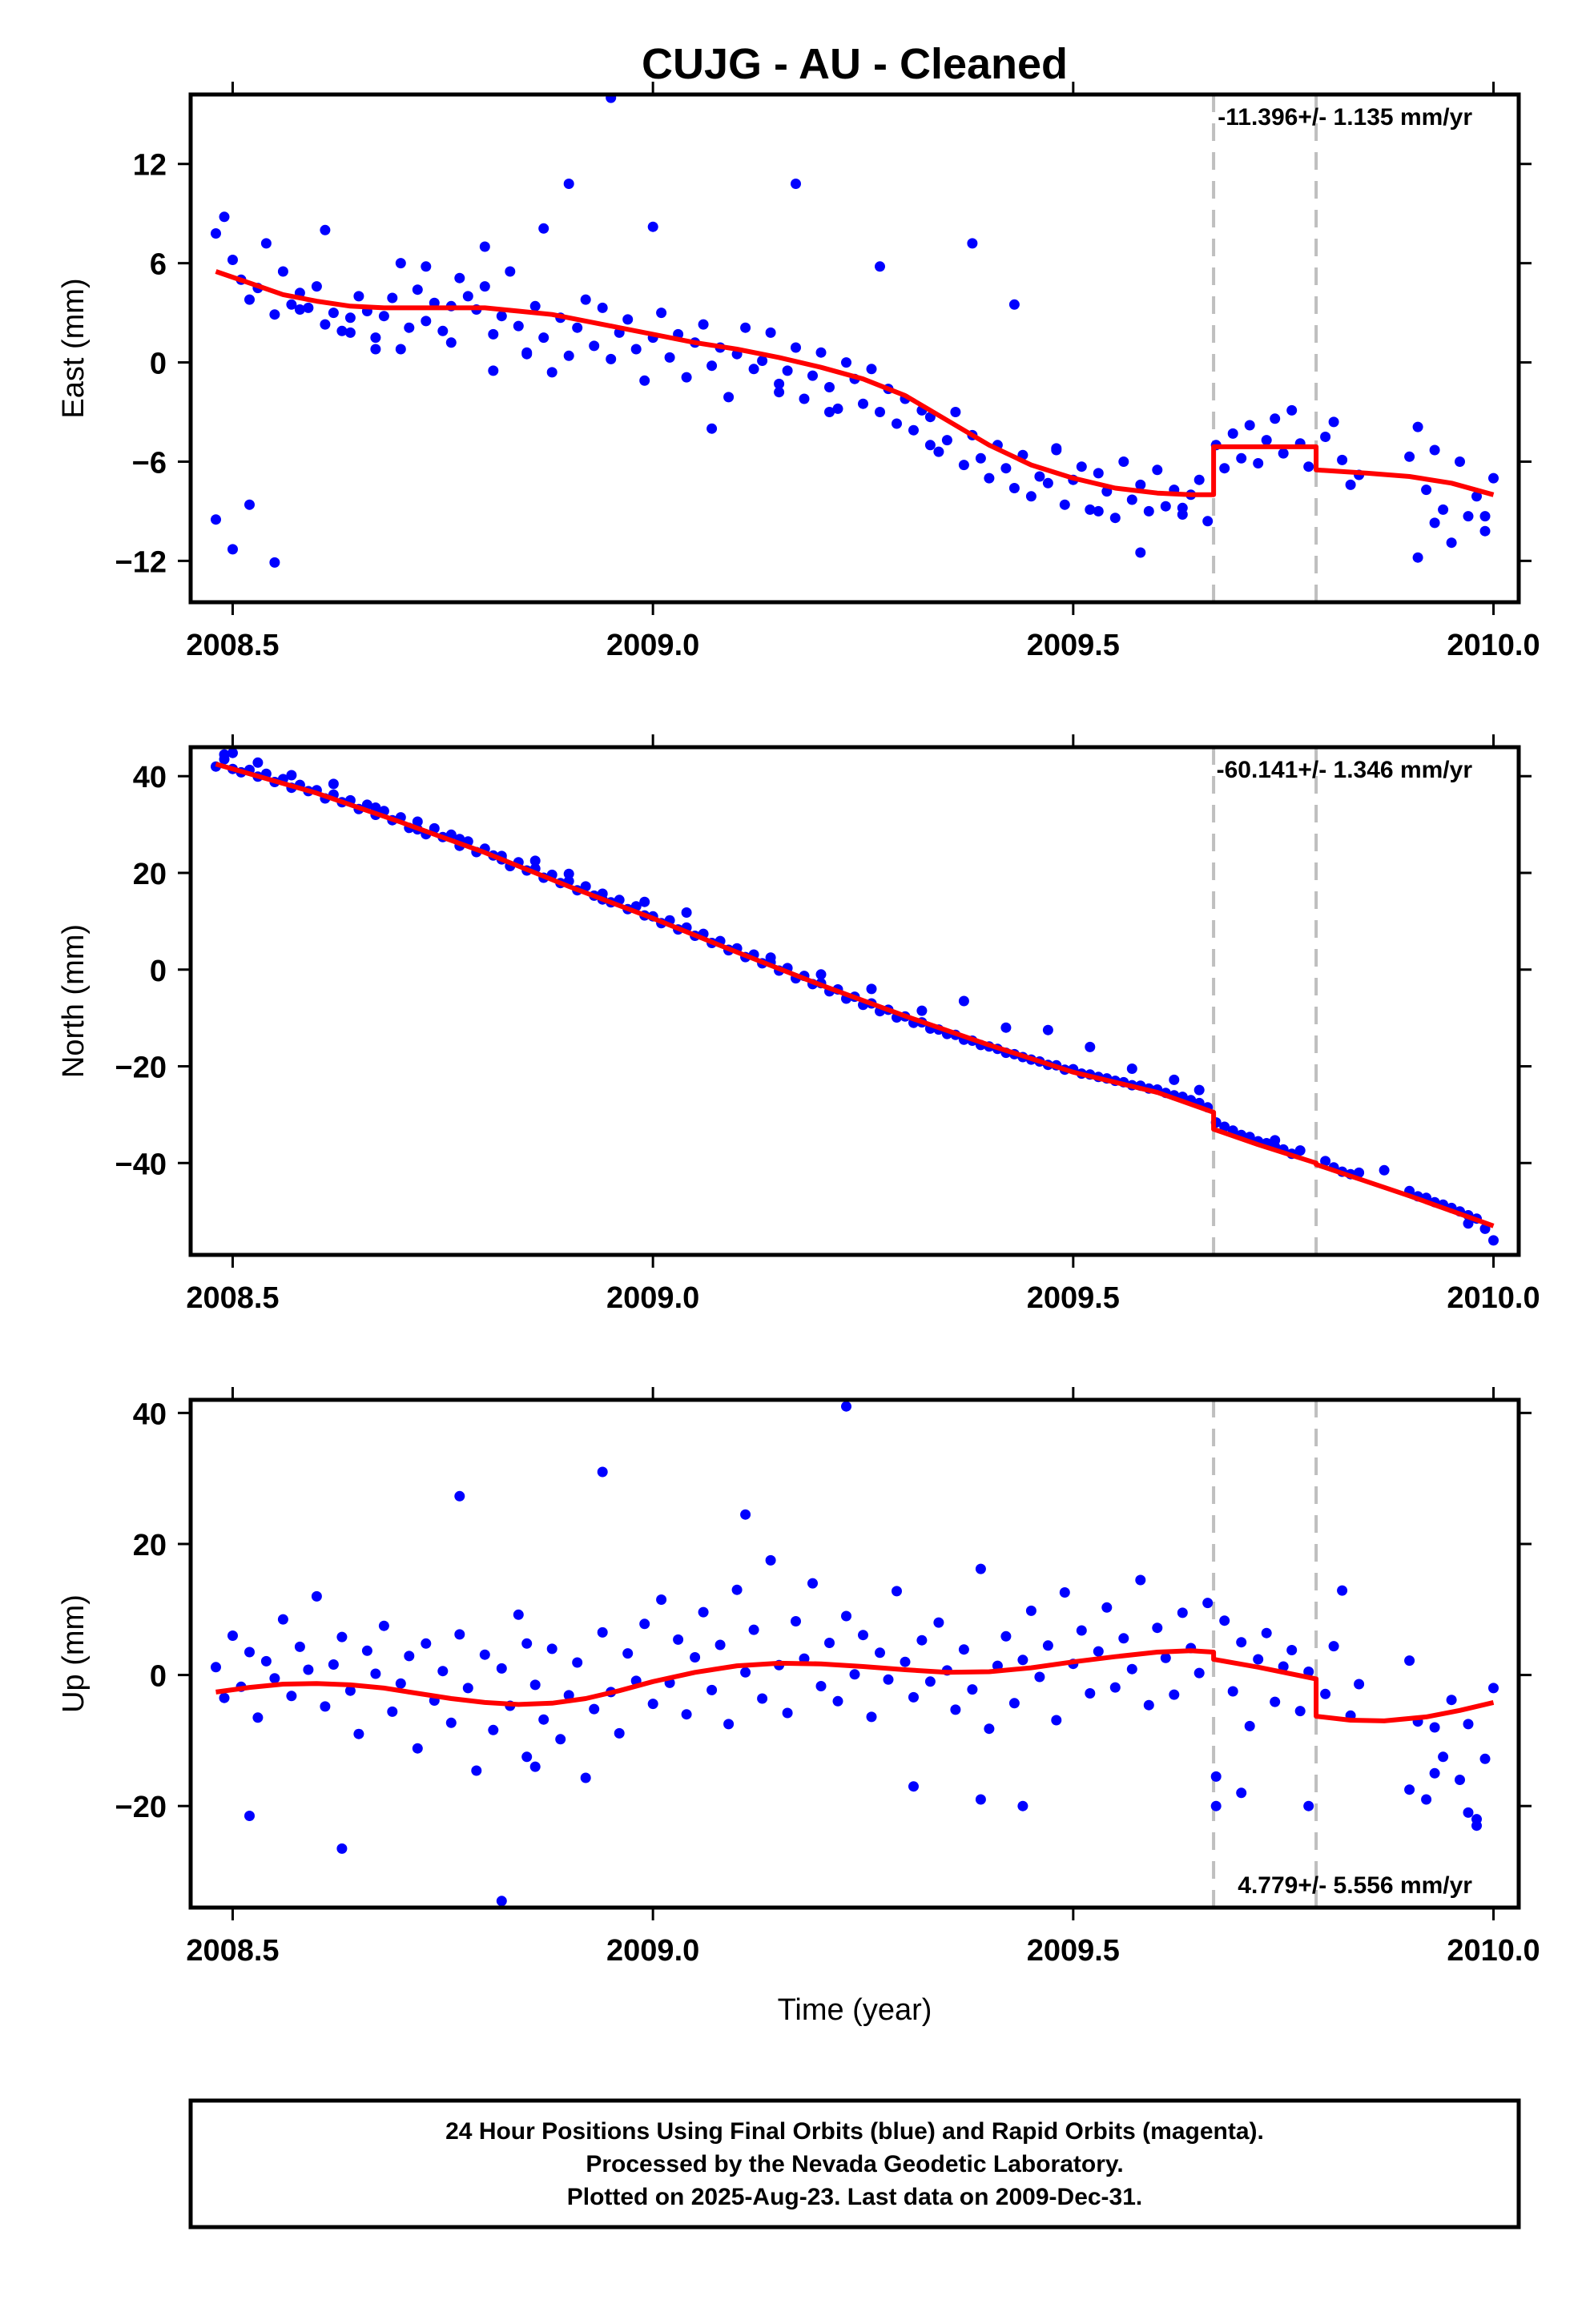 The image size is (1594, 2324). What do you see at coordinates (150, 777) in the screenshot?
I see `y-tick-label: 40` at bounding box center [150, 777].